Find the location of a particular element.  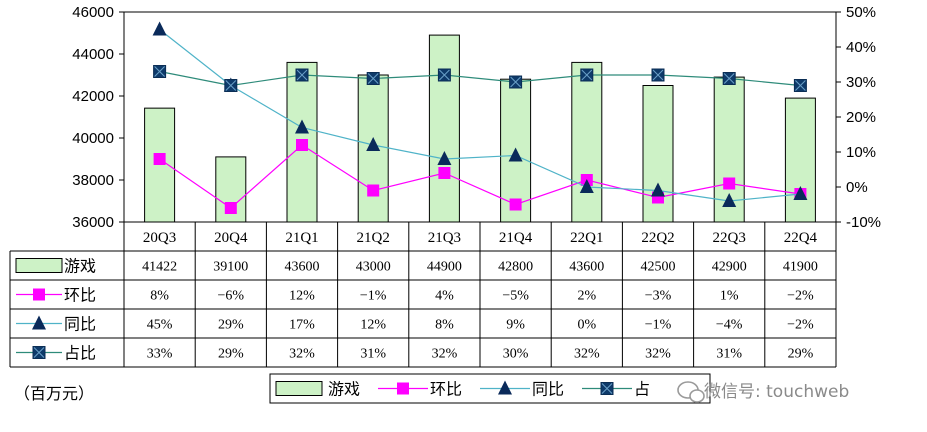

table-cell: 33% is located at coordinates (160, 354).